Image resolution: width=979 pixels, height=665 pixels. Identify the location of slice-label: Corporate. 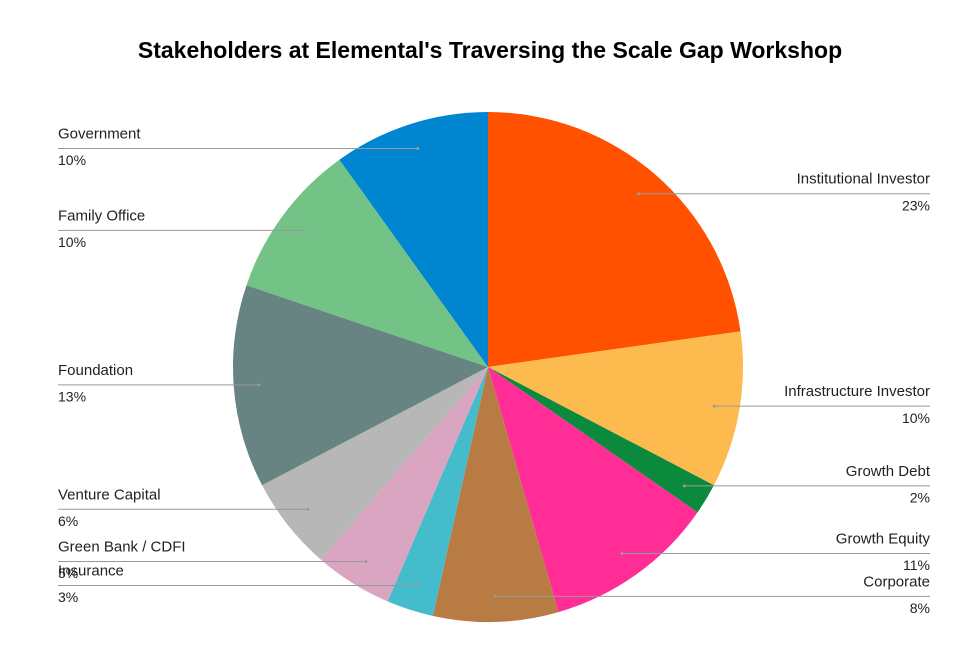
(896, 581).